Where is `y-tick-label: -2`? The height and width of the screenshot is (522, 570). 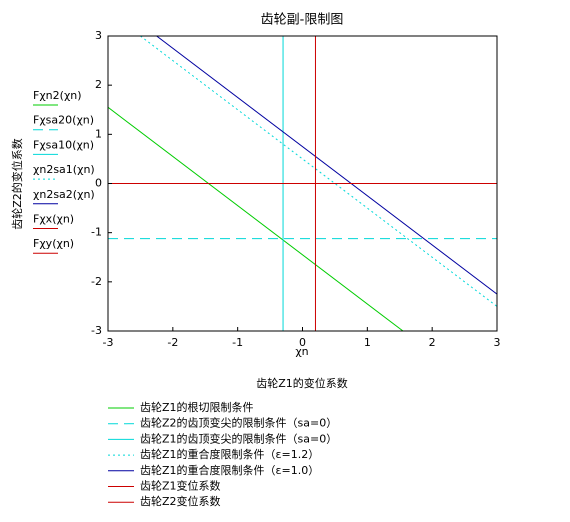 y-tick-label: -2 is located at coordinates (96, 281).